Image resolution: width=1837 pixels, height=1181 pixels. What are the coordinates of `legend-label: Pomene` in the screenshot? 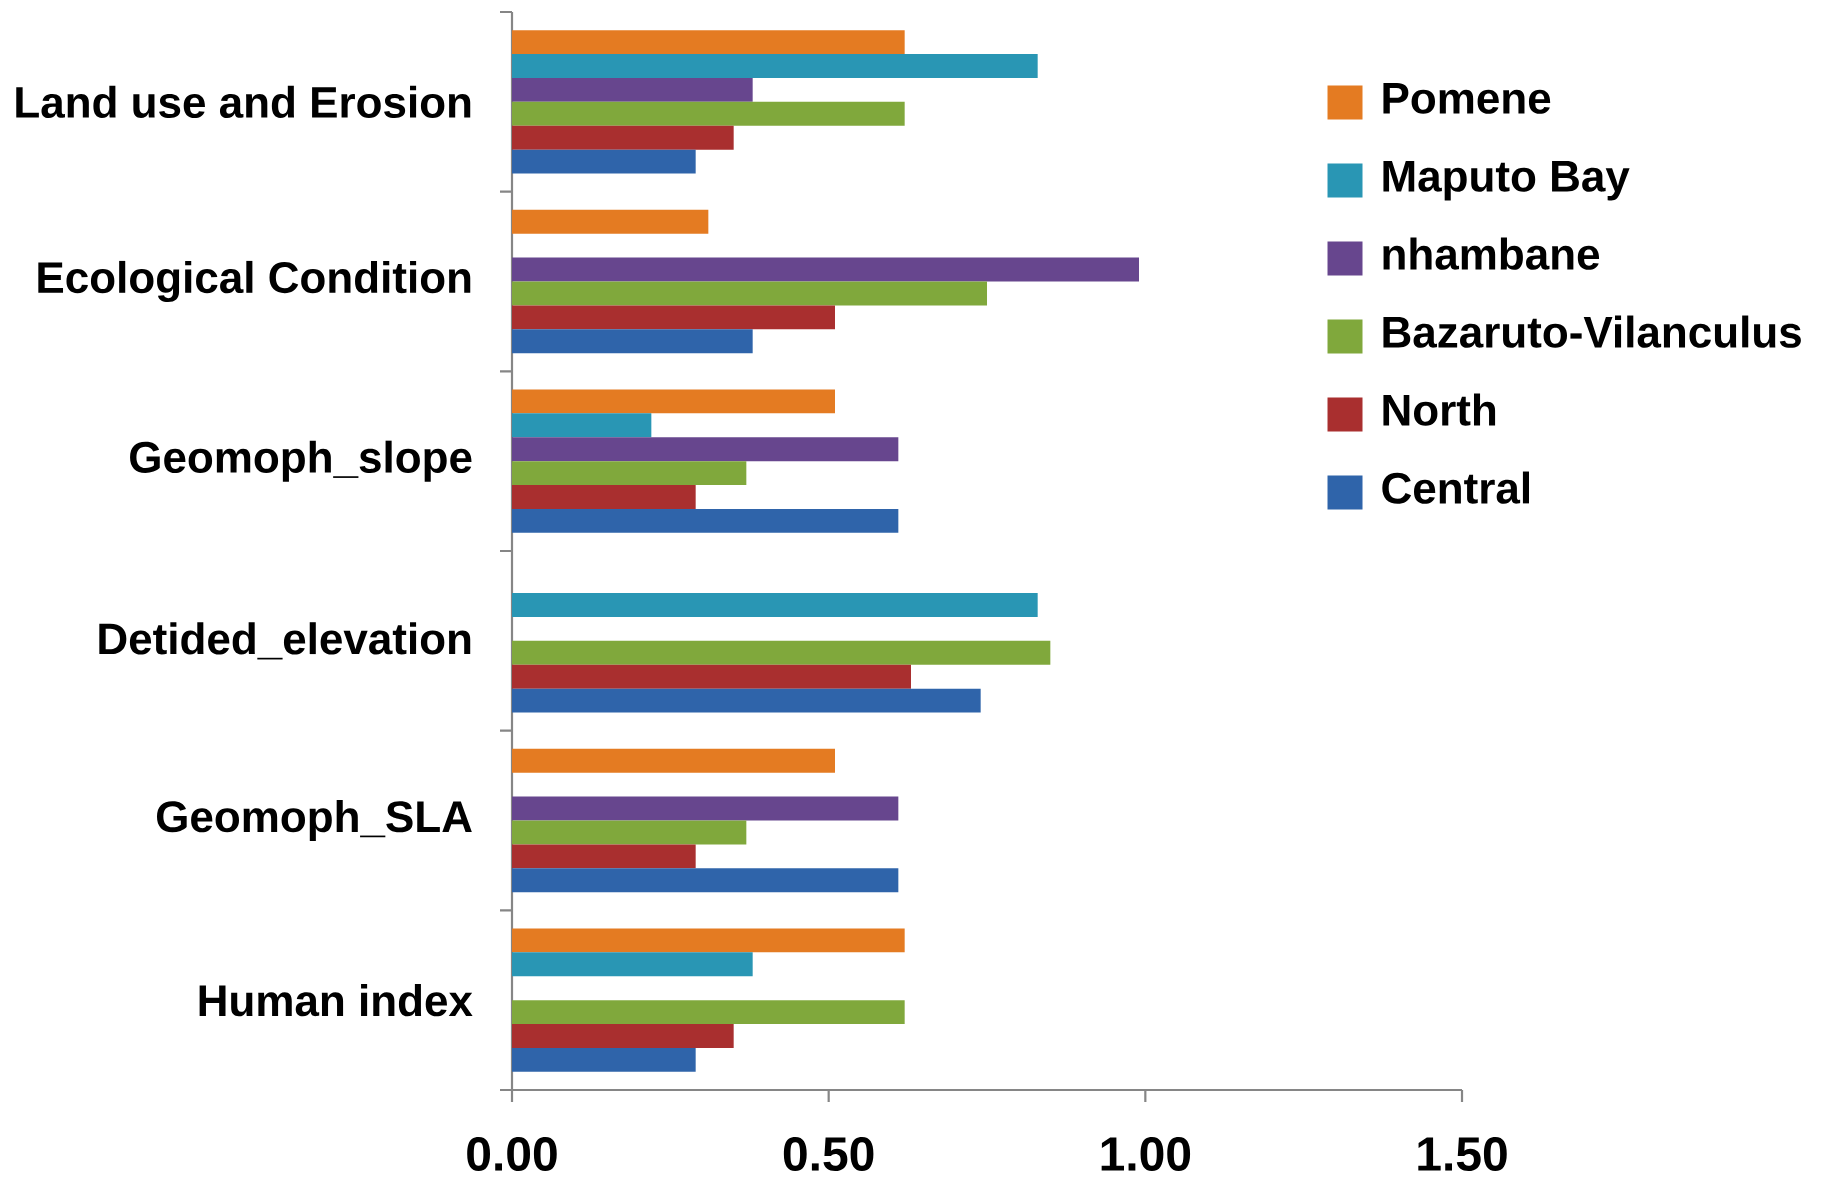 It's located at (1467, 98).